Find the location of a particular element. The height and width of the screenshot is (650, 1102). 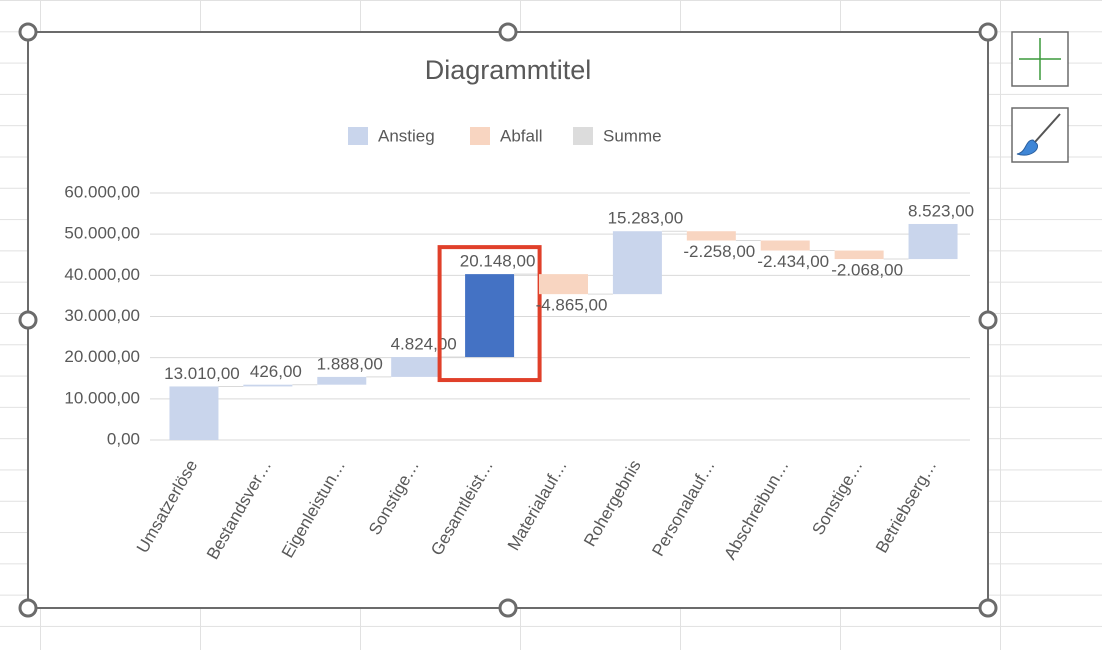

chart-title: Diagrammtitel is located at coordinates (508, 70).